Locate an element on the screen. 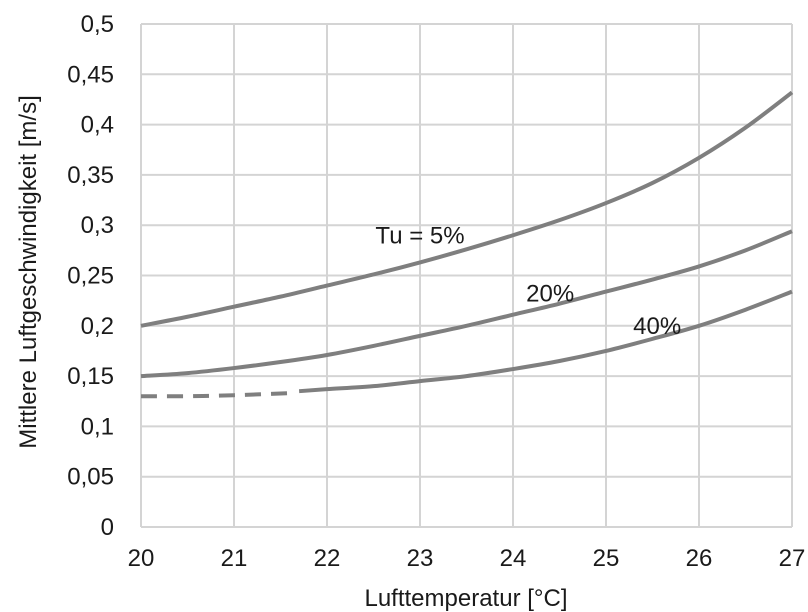 Image resolution: width=808 pixels, height=612 pixels. curve-label: 20% is located at coordinates (550, 294).